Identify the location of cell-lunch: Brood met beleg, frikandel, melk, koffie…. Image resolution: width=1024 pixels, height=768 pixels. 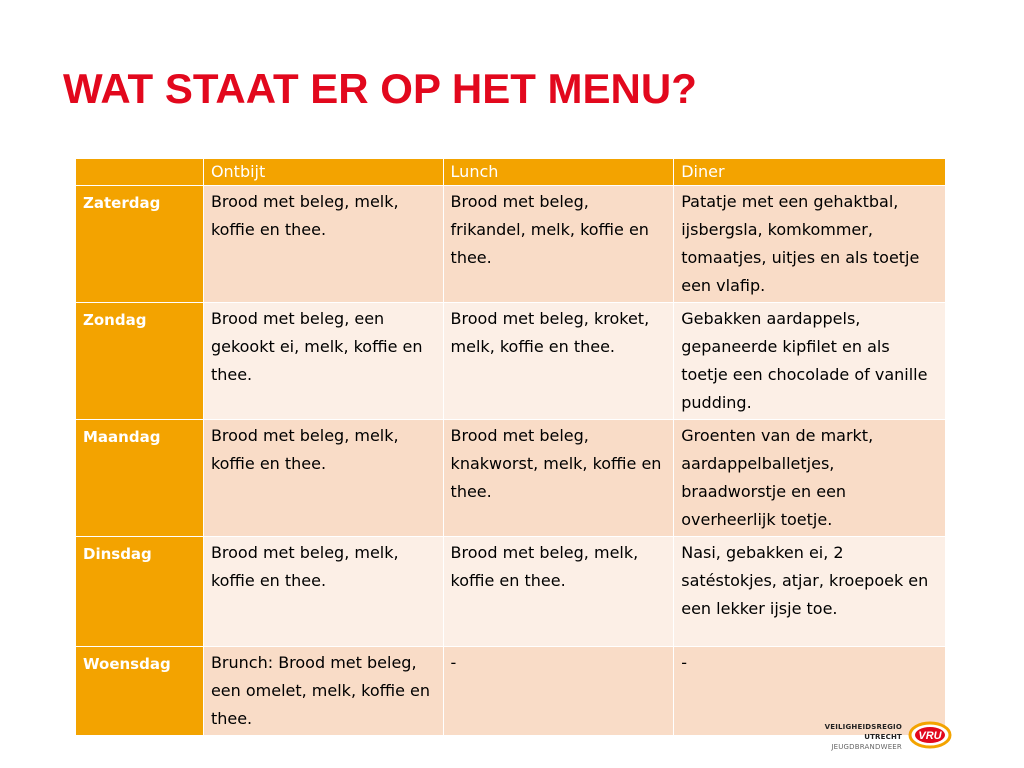
(558, 244).